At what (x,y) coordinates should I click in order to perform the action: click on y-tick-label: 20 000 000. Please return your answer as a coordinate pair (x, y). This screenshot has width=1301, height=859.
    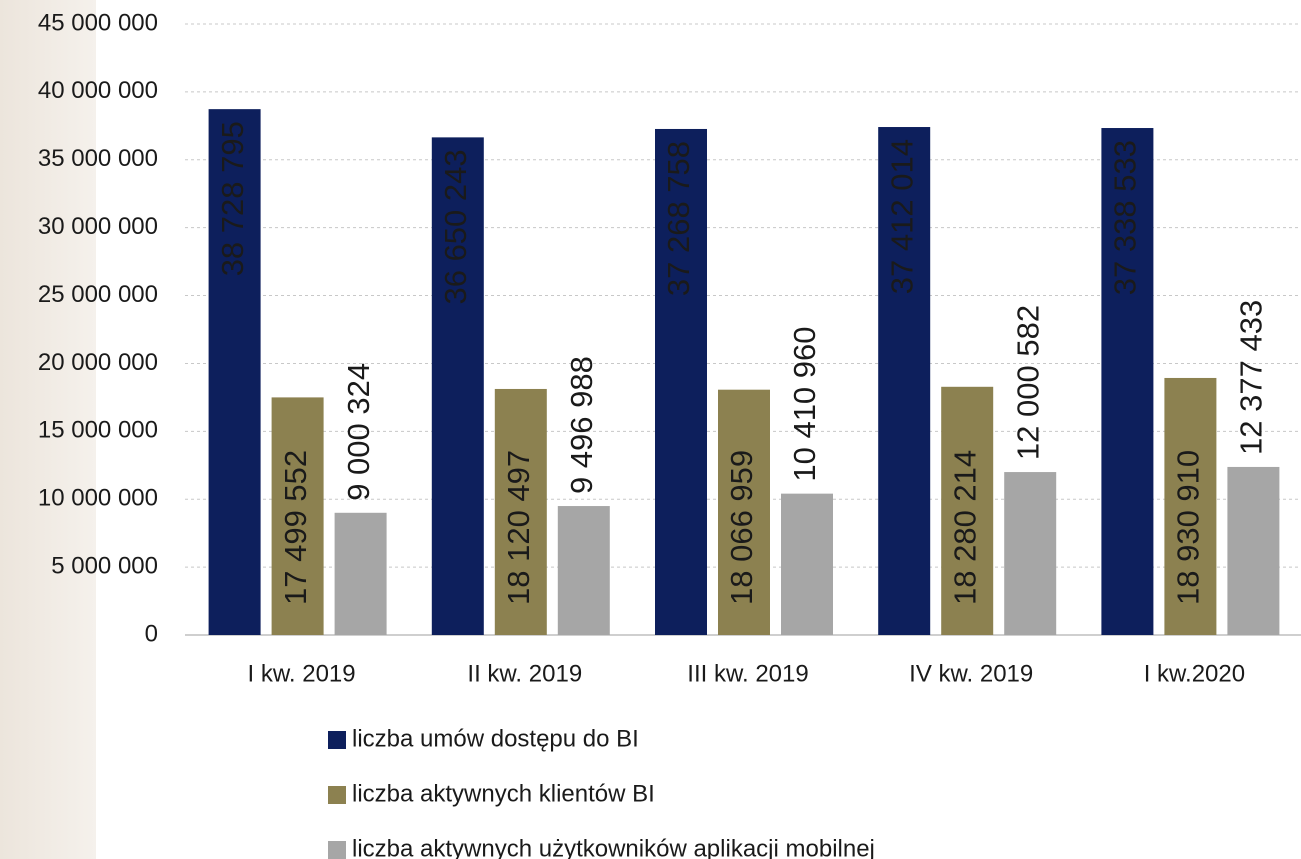
    Looking at the image, I should click on (98, 362).